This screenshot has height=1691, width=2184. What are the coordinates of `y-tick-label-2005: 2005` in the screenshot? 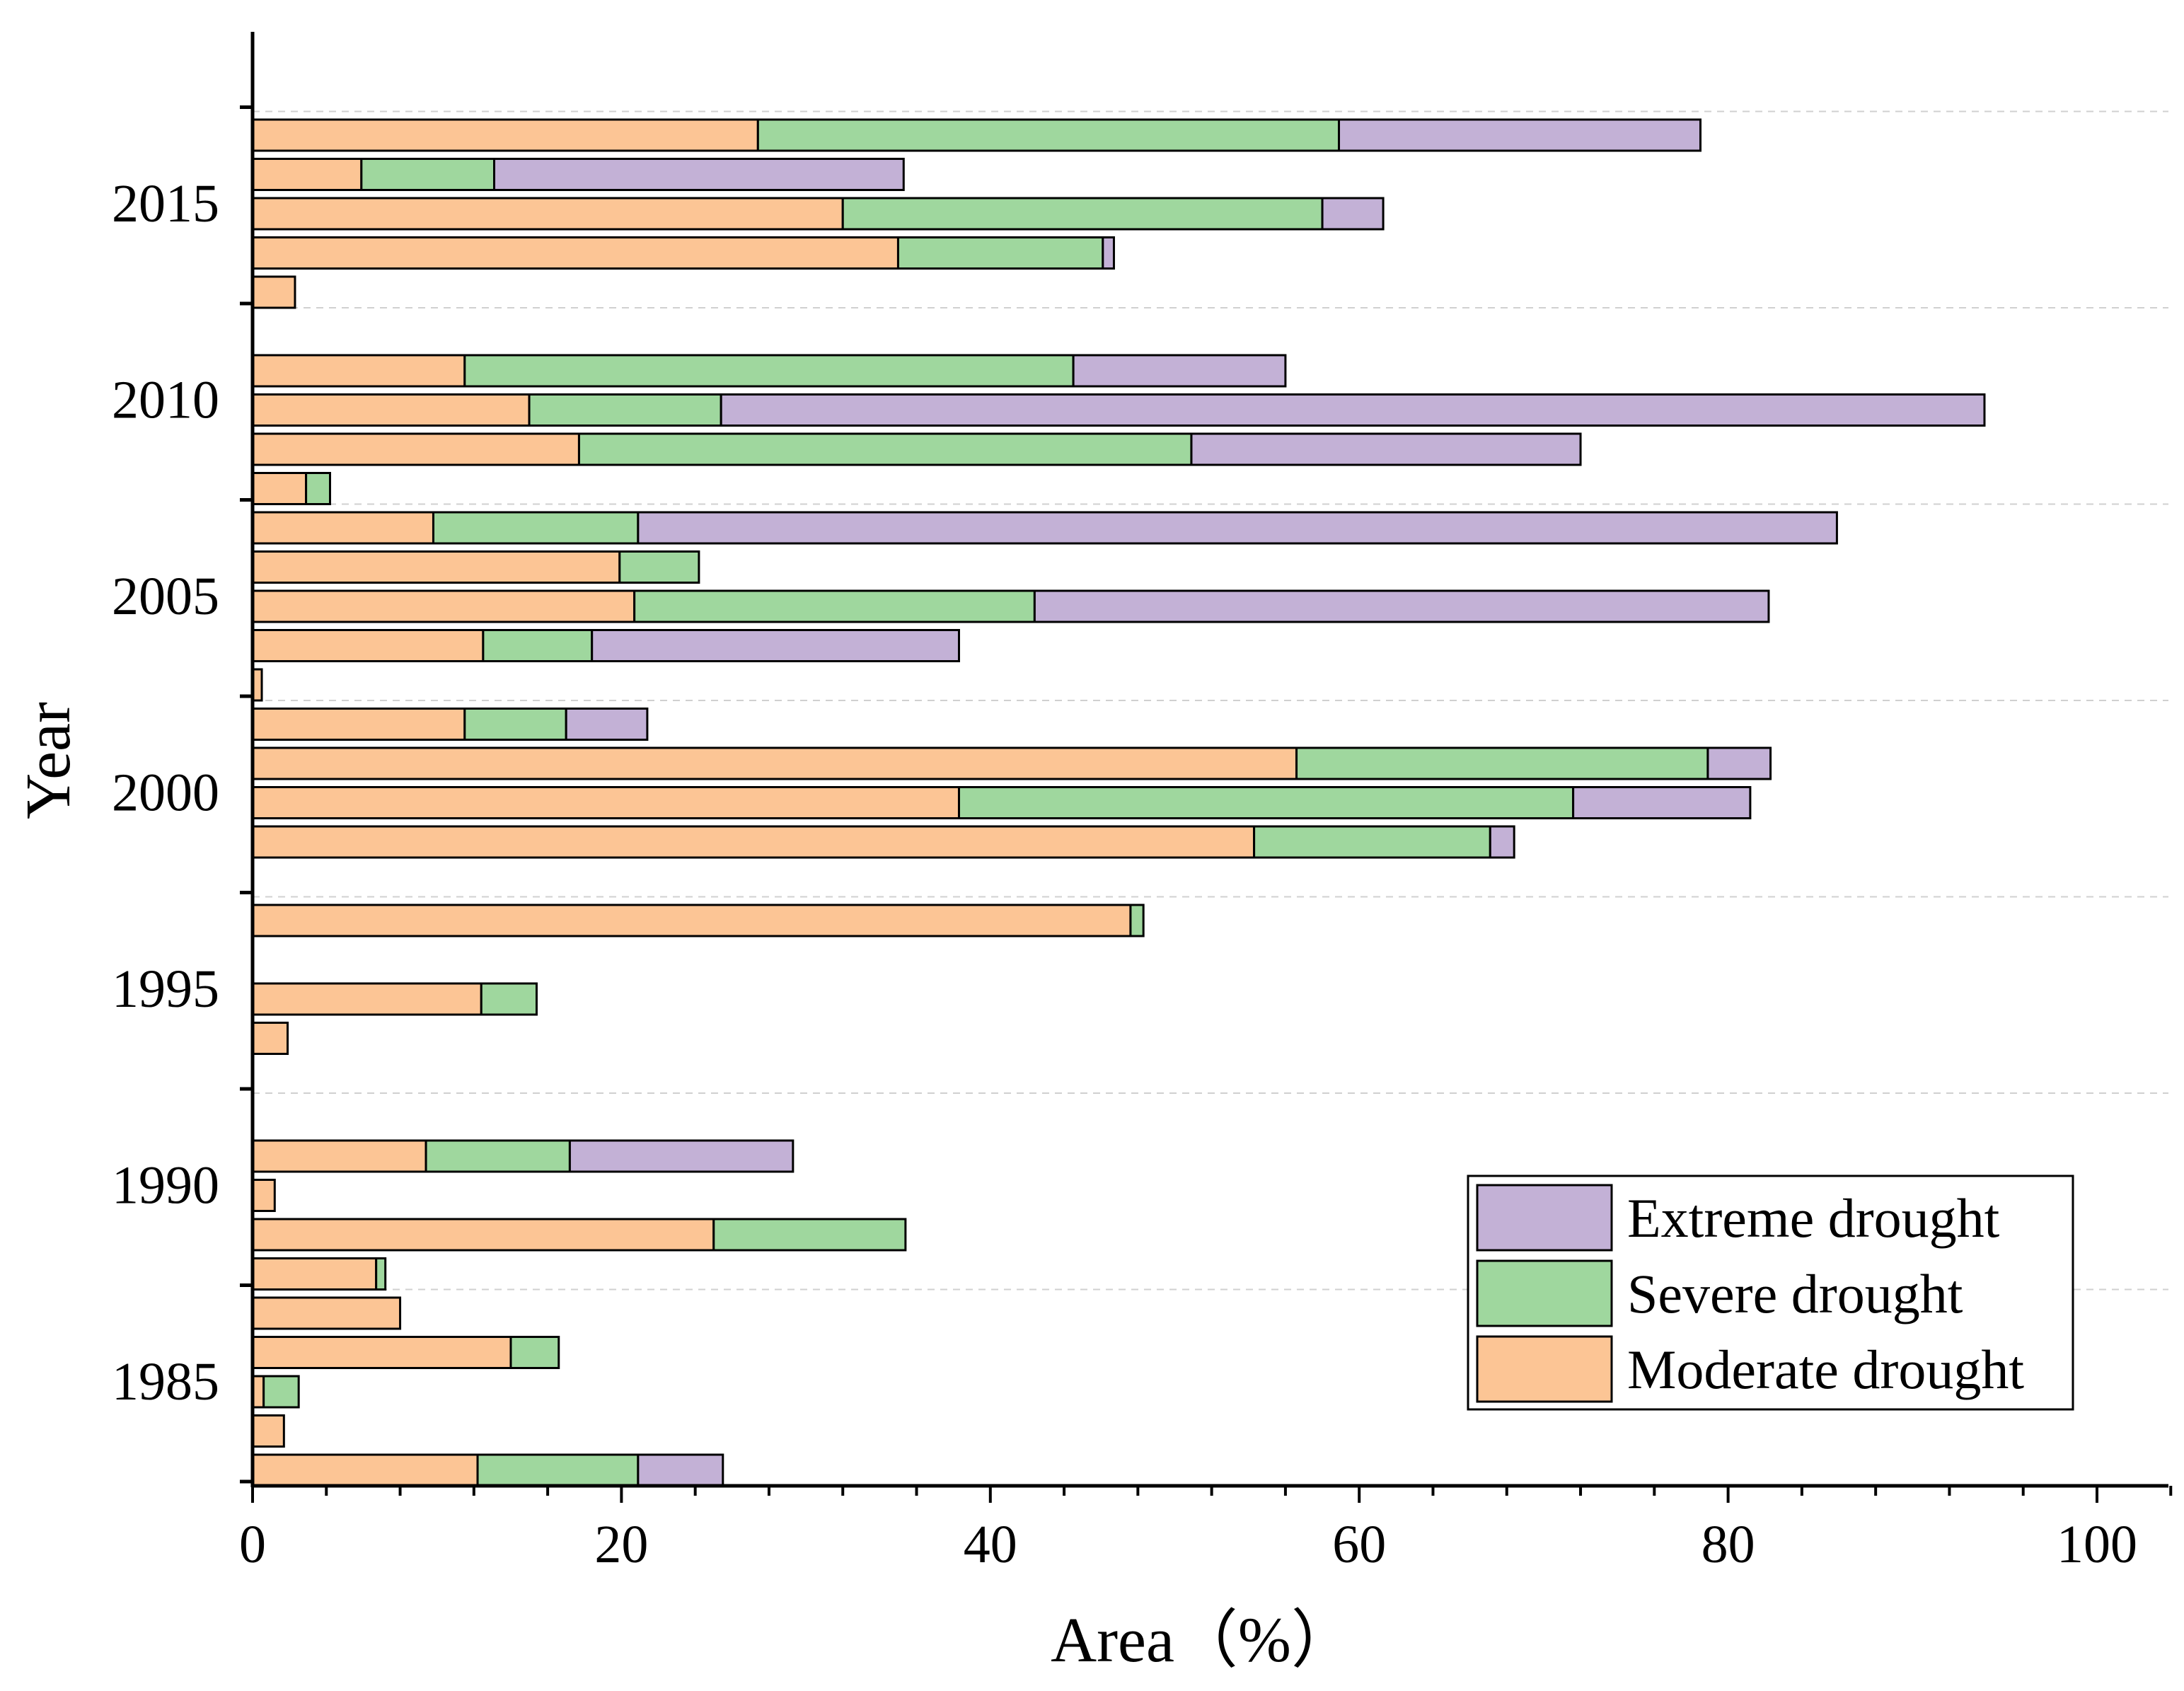 It's located at (166, 596).